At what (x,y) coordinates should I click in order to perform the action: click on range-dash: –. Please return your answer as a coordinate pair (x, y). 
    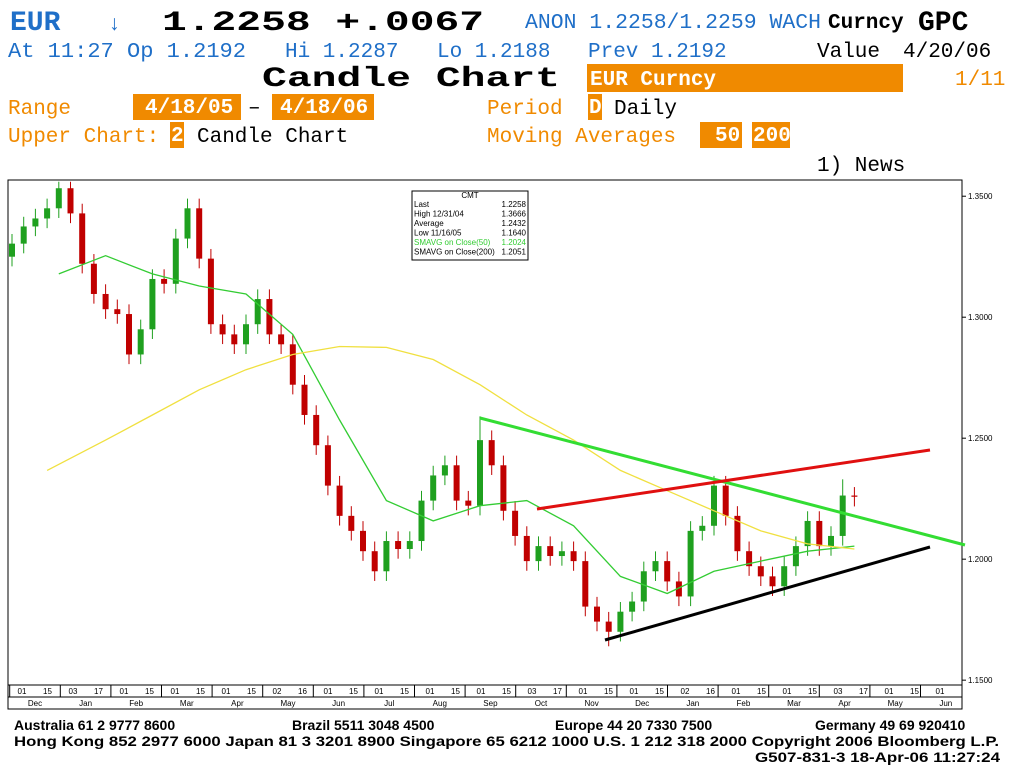
    Looking at the image, I should click on (254, 108).